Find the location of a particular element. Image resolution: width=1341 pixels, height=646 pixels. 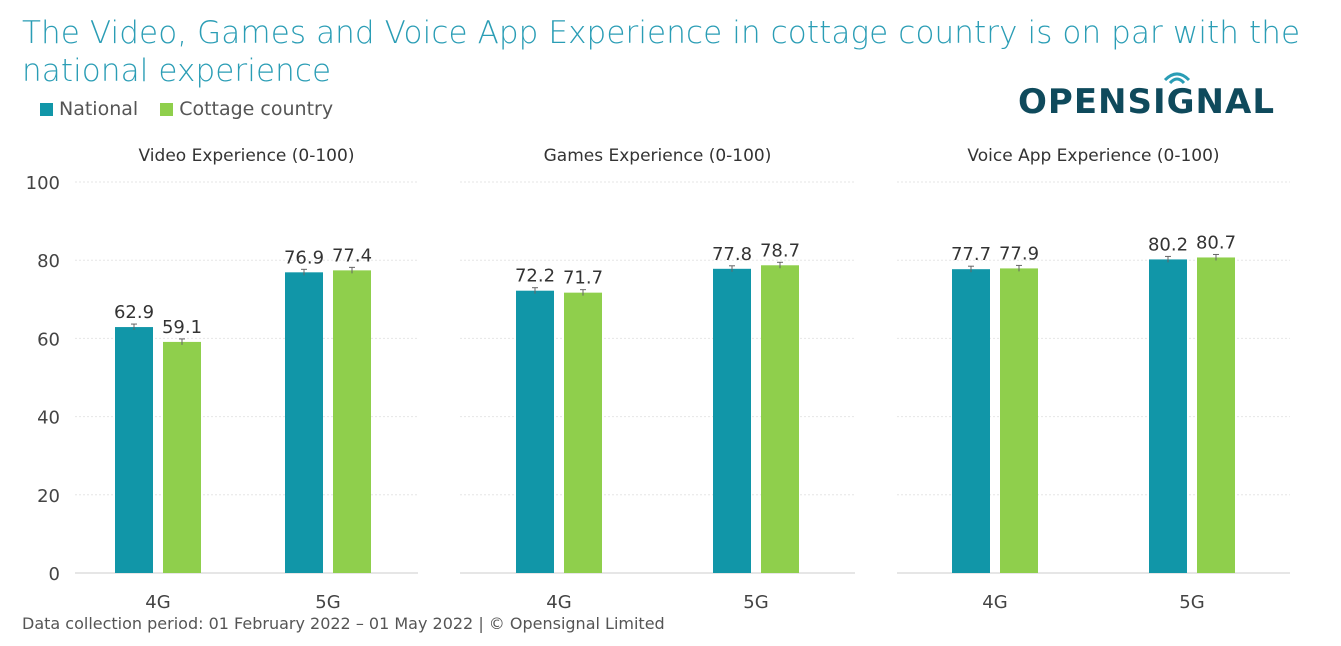

data-label: 59.1 is located at coordinates (182, 327).